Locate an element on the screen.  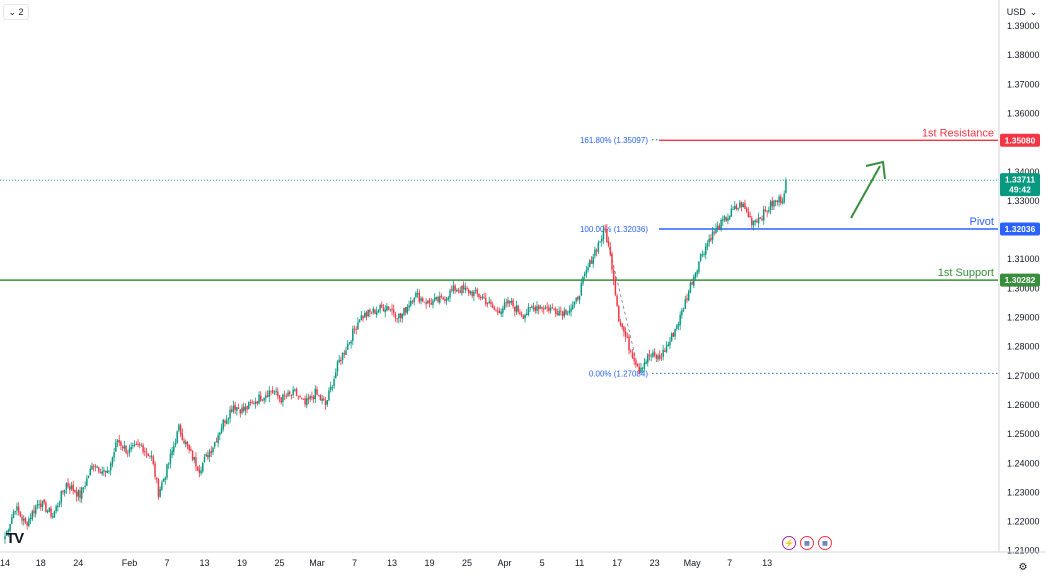
currency-selector: USD ⌄ is located at coordinates (1022, 12).